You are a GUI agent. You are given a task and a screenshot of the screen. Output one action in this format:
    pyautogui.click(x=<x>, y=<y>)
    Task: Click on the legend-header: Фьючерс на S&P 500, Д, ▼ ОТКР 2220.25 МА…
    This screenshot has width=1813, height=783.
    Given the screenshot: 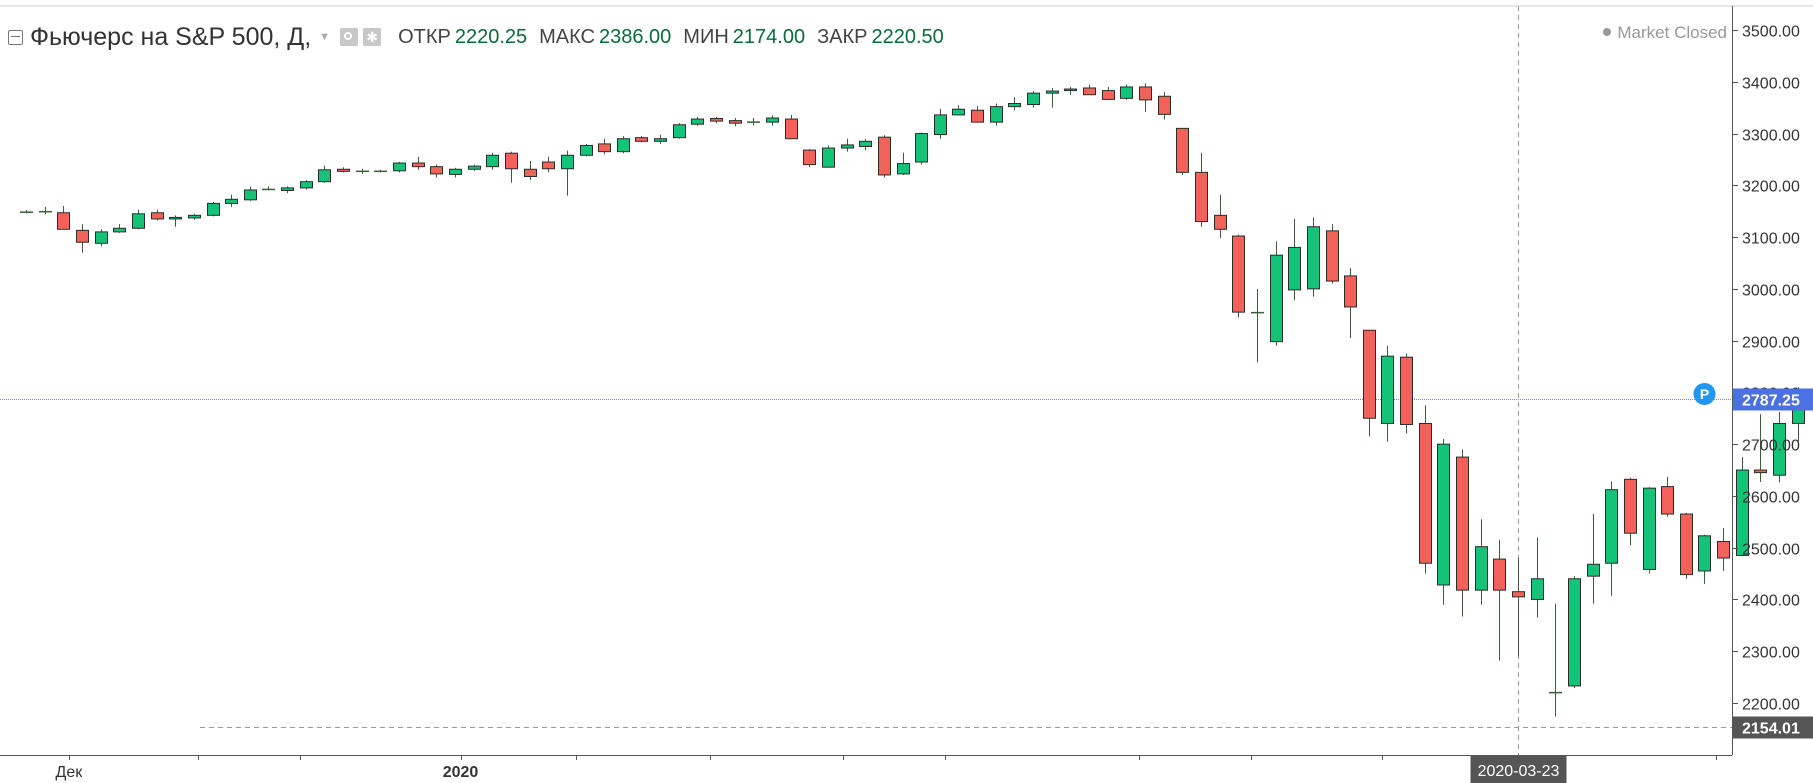 What is the action you would take?
    pyautogui.click(x=476, y=37)
    